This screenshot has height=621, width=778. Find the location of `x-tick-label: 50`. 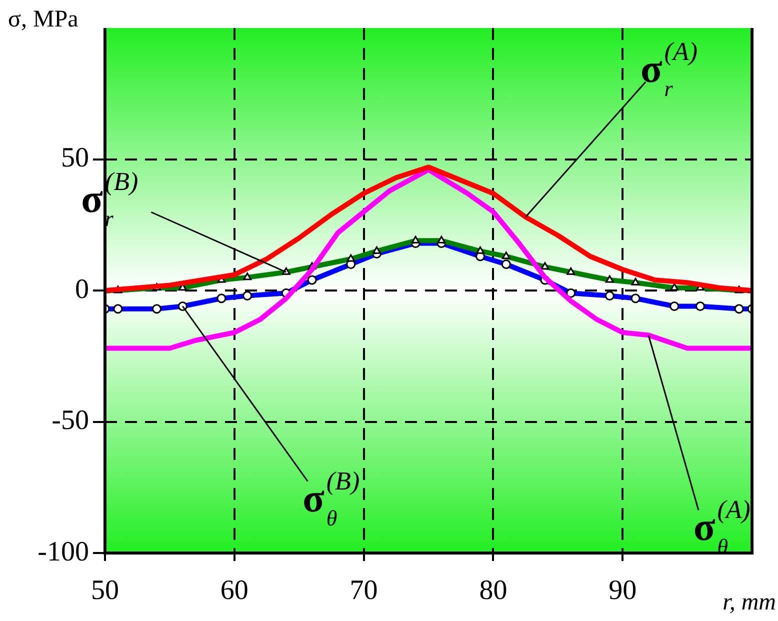

x-tick-label: 50 is located at coordinates (105, 590).